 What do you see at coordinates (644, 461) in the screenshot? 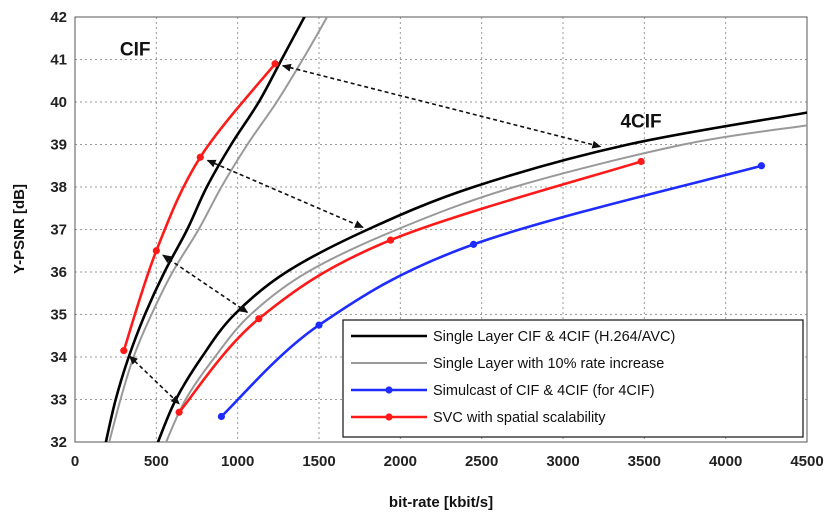
I see `x-tick-label: 3500` at bounding box center [644, 461].